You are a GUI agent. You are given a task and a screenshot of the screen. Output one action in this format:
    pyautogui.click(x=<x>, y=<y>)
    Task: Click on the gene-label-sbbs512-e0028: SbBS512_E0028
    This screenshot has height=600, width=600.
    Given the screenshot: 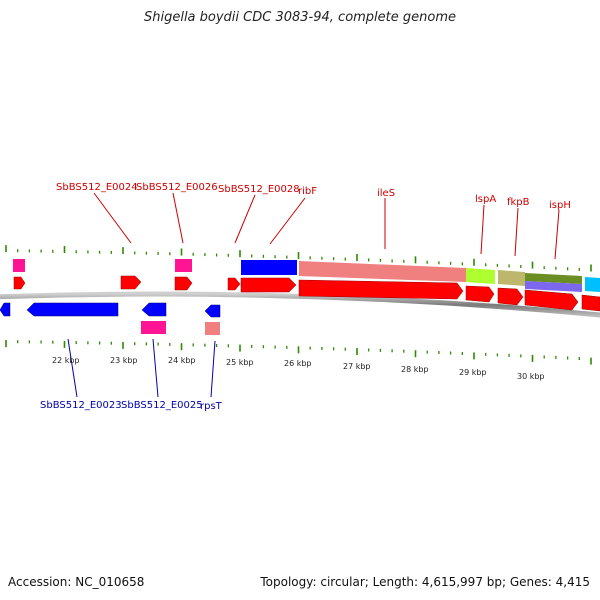 What is the action you would take?
    pyautogui.click(x=259, y=189)
    